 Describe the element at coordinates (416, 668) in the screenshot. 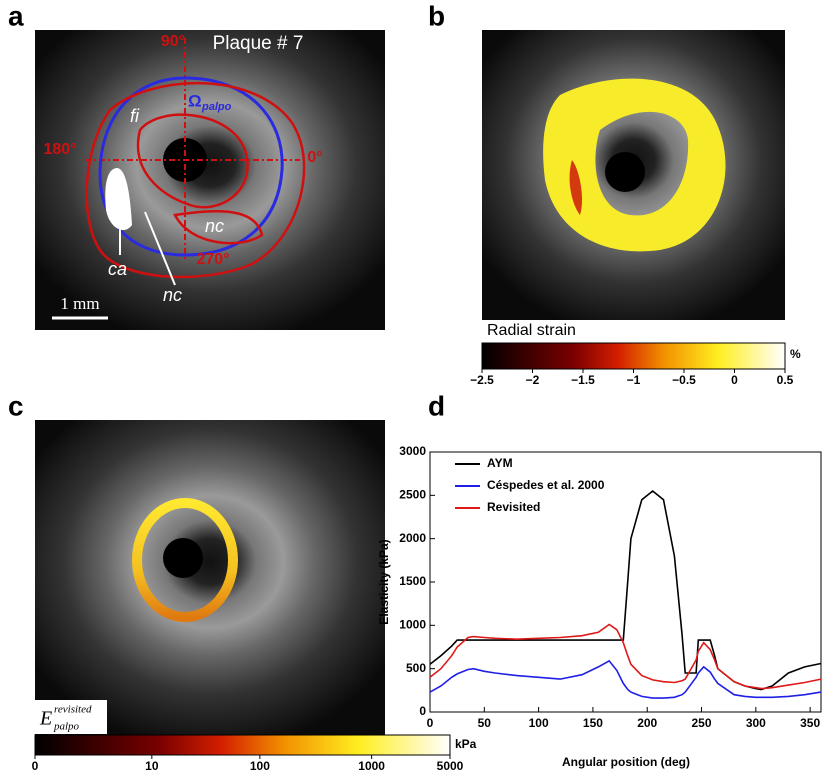

I see `y-tick-label: 500` at that location.